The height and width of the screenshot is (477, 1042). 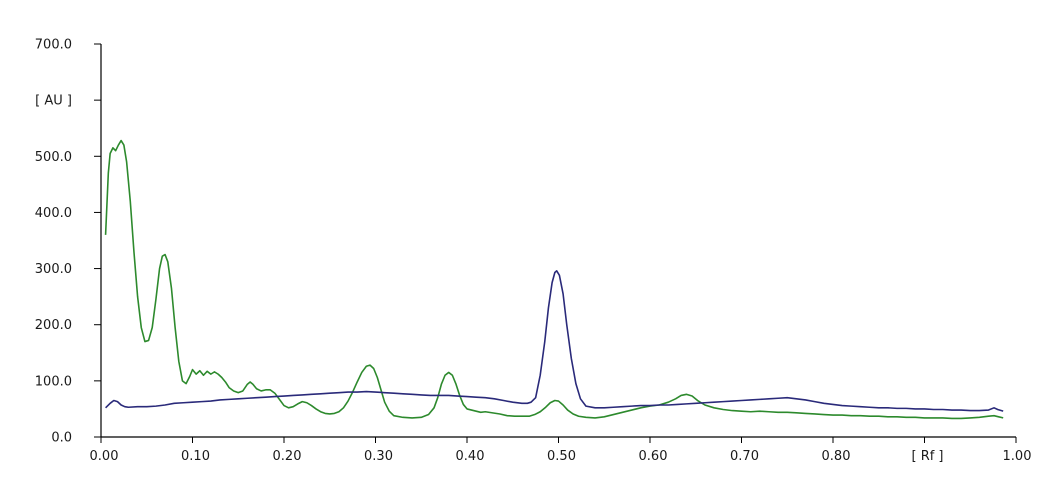 What do you see at coordinates (195, 456) in the screenshot?
I see `x-tick-label: 0.10` at bounding box center [195, 456].